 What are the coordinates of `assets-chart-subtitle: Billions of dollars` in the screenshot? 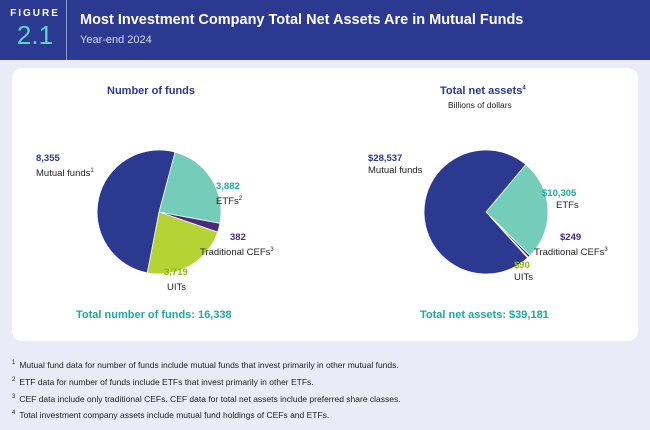 It's located at (480, 105).